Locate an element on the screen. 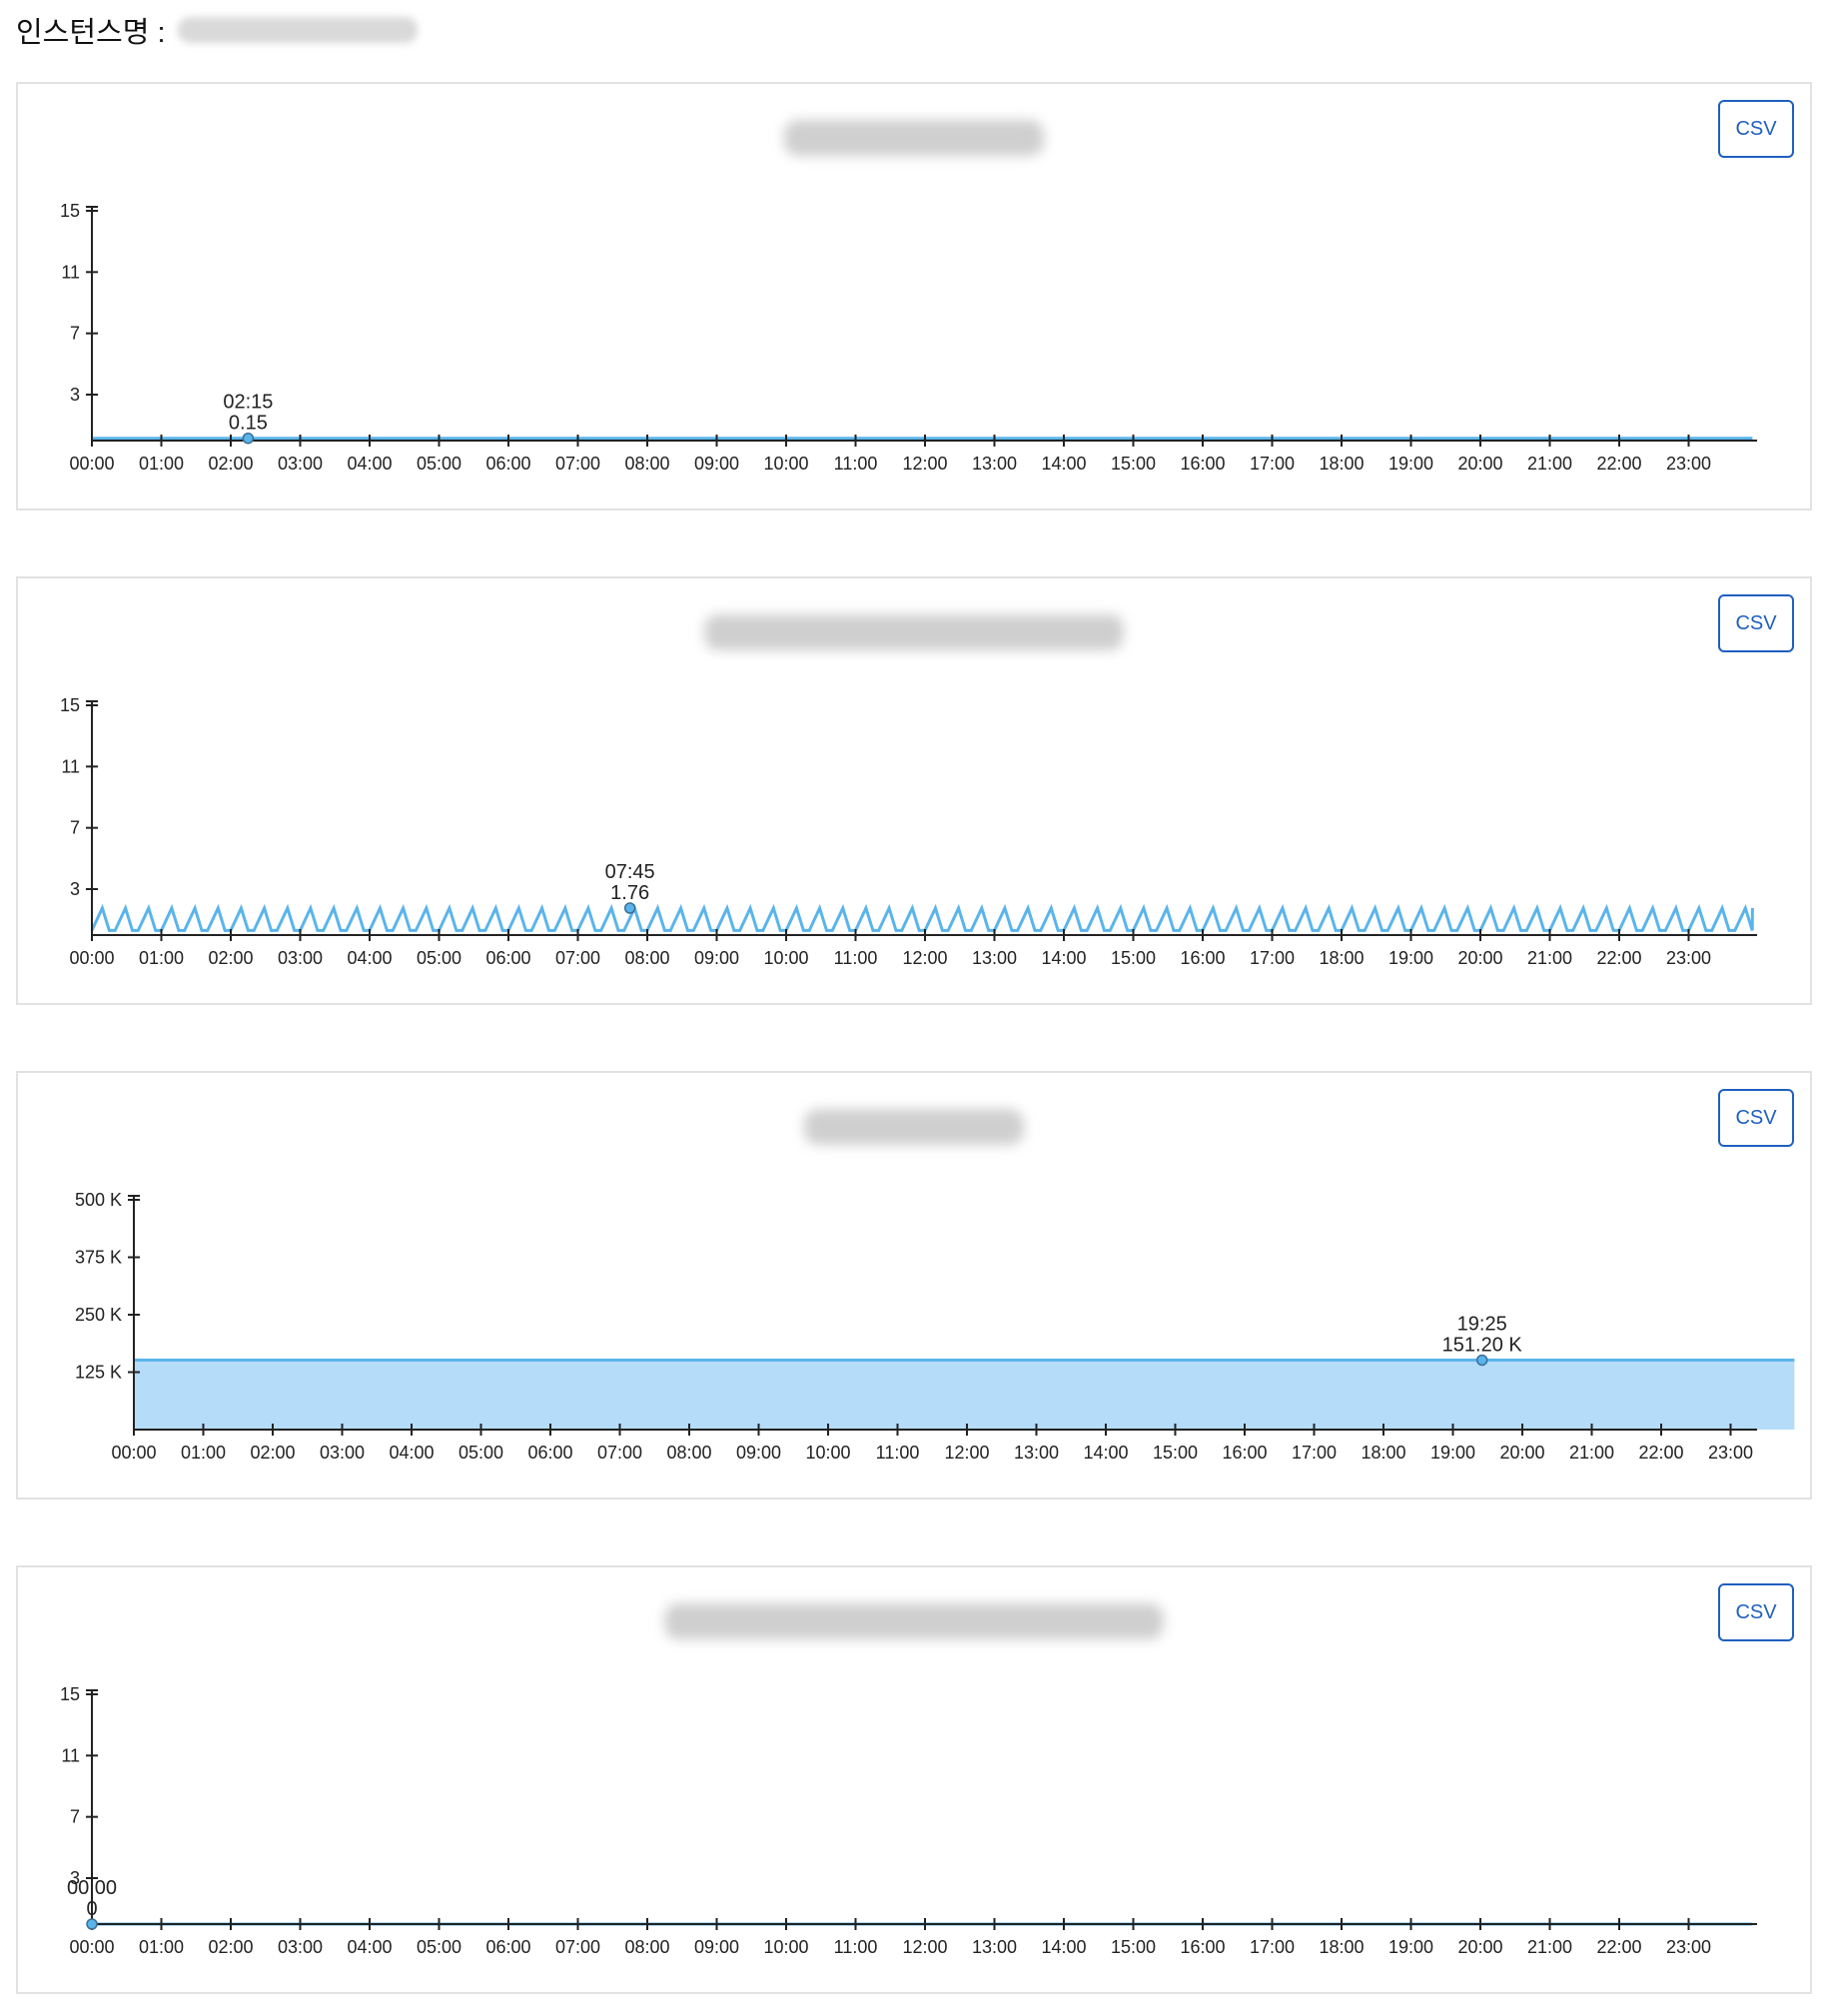  series-area is located at coordinates (964, 1395).